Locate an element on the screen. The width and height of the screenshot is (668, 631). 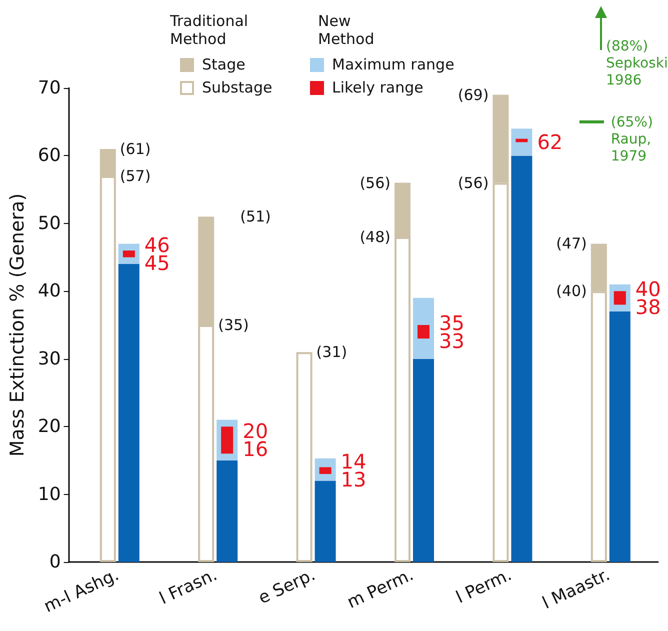
annotation: (51) is located at coordinates (255, 217).